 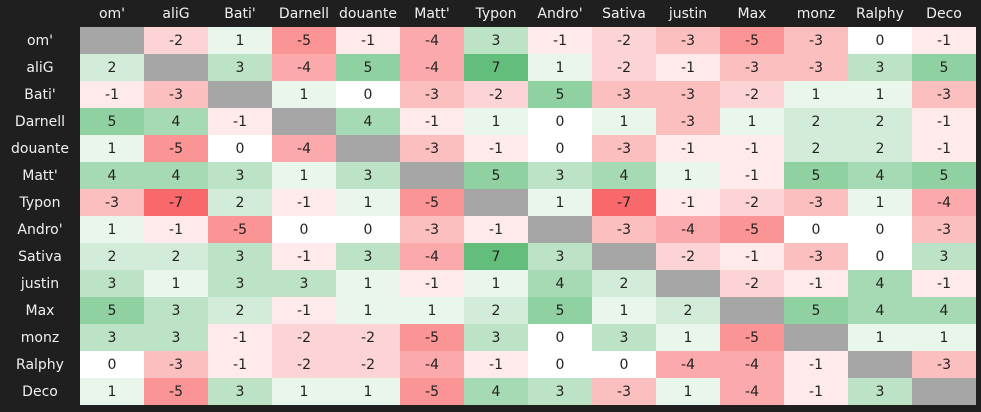 What do you see at coordinates (40, 94) in the screenshot?
I see `row-label: Bati'` at bounding box center [40, 94].